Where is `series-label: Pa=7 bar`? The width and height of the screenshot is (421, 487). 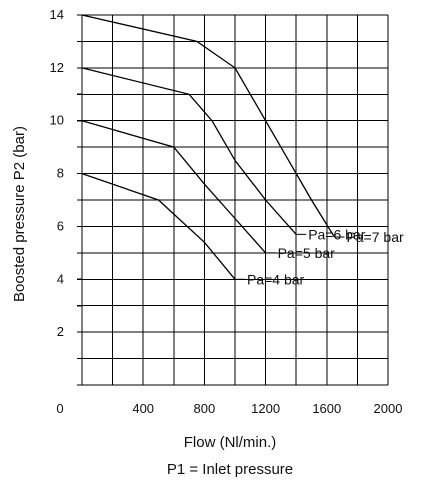
series-label: Pa=7 bar is located at coordinates (375, 237).